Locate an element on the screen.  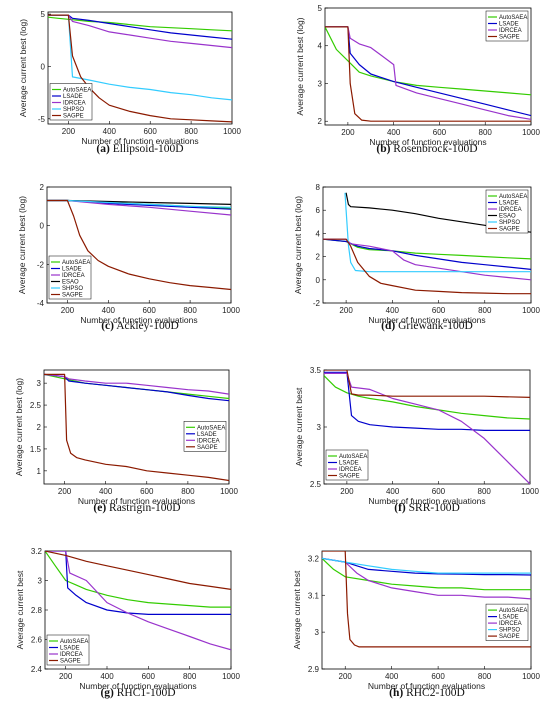
y-tick-label: 2.4 is located at coordinates (37, 669).